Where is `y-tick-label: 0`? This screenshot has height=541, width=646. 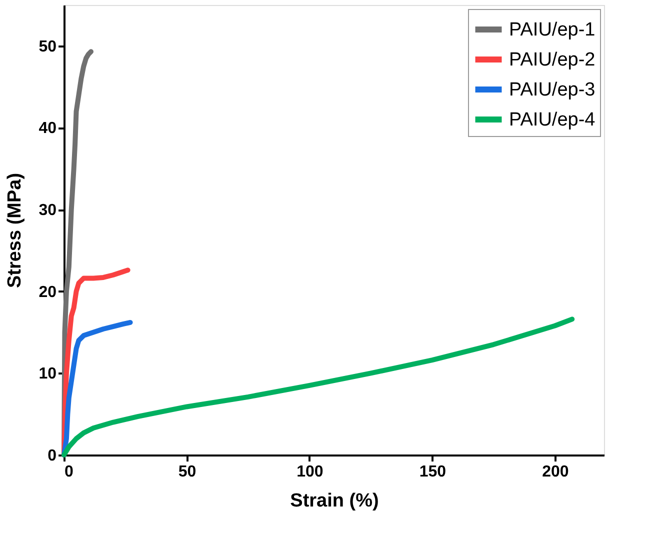 y-tick-label: 0 is located at coordinates (52, 456).